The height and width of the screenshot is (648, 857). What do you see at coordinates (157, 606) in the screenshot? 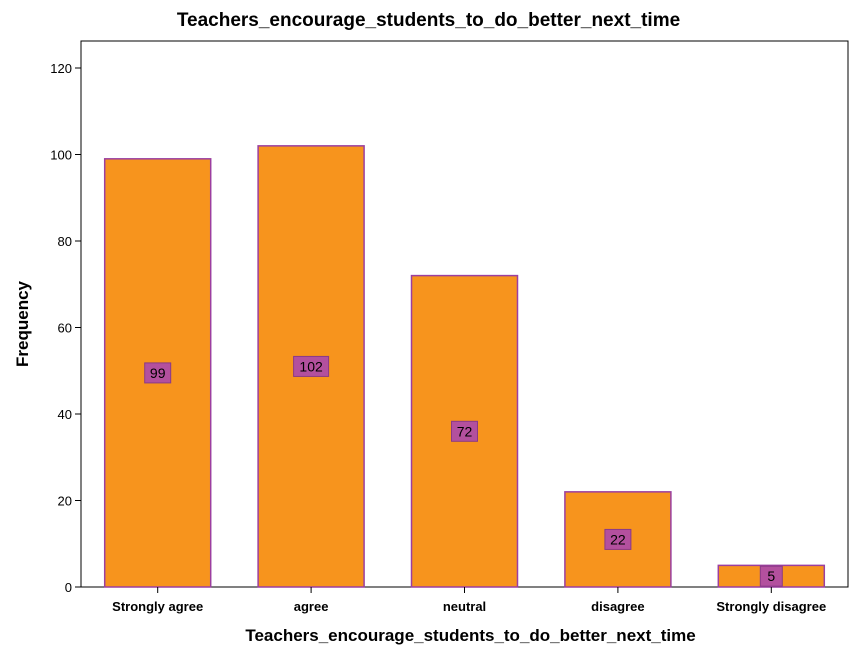
I see `x-tick-label: Strongly agree` at bounding box center [157, 606].